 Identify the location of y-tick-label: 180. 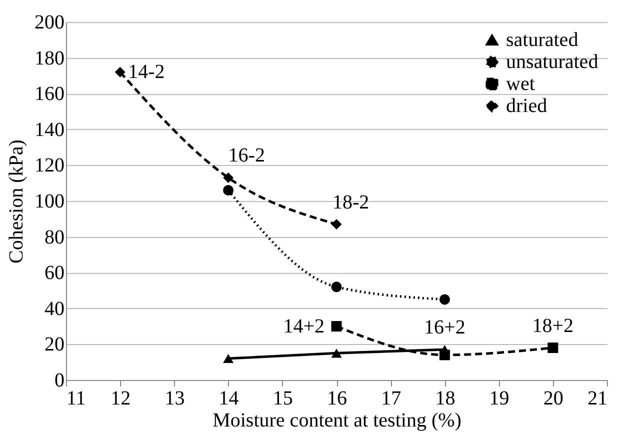
(49, 58).